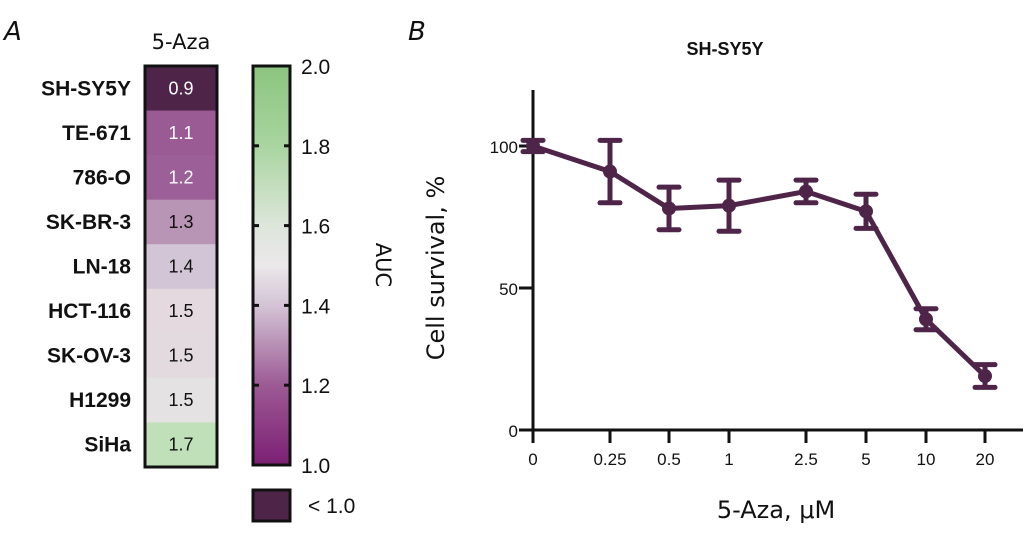 The image size is (1034, 536). What do you see at coordinates (669, 459) in the screenshot?
I see `x-tick-label: 0.5` at bounding box center [669, 459].